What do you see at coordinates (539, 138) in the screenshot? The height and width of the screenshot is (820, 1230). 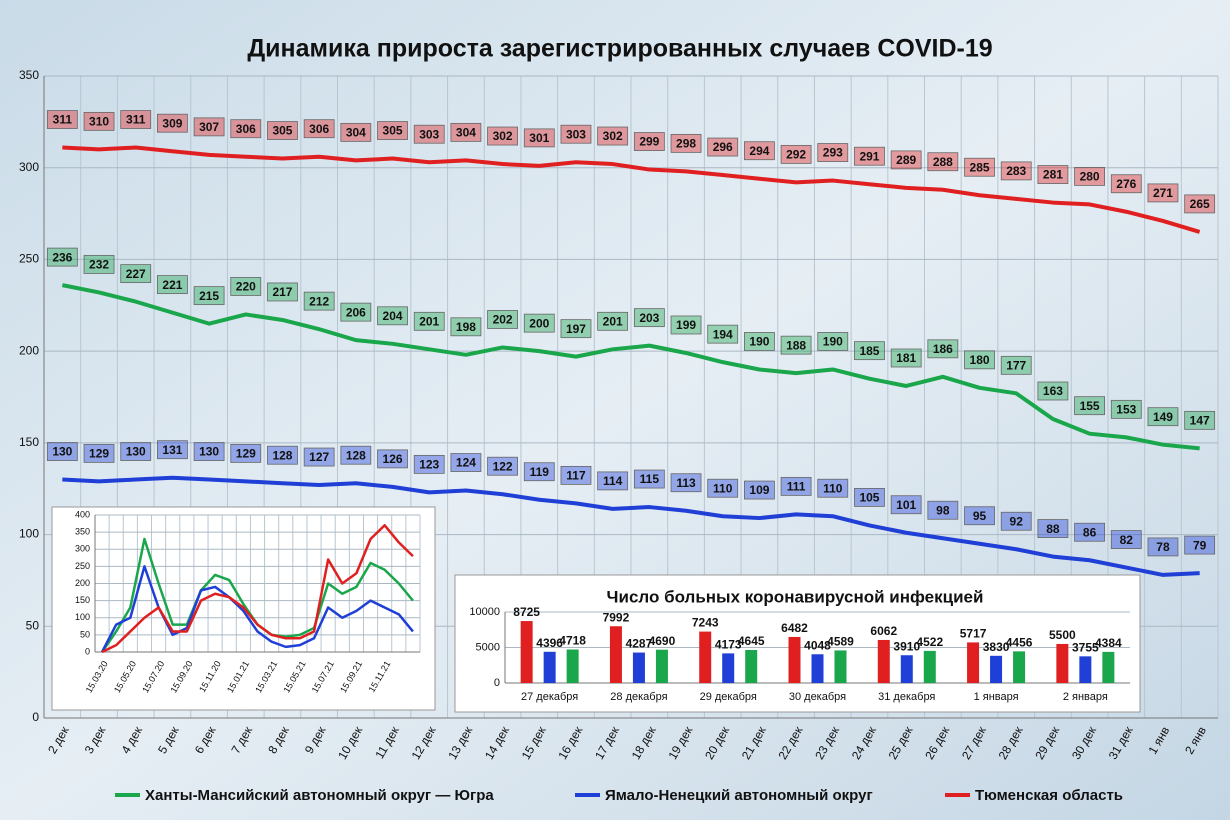 I see `data-label: 301` at bounding box center [539, 138].